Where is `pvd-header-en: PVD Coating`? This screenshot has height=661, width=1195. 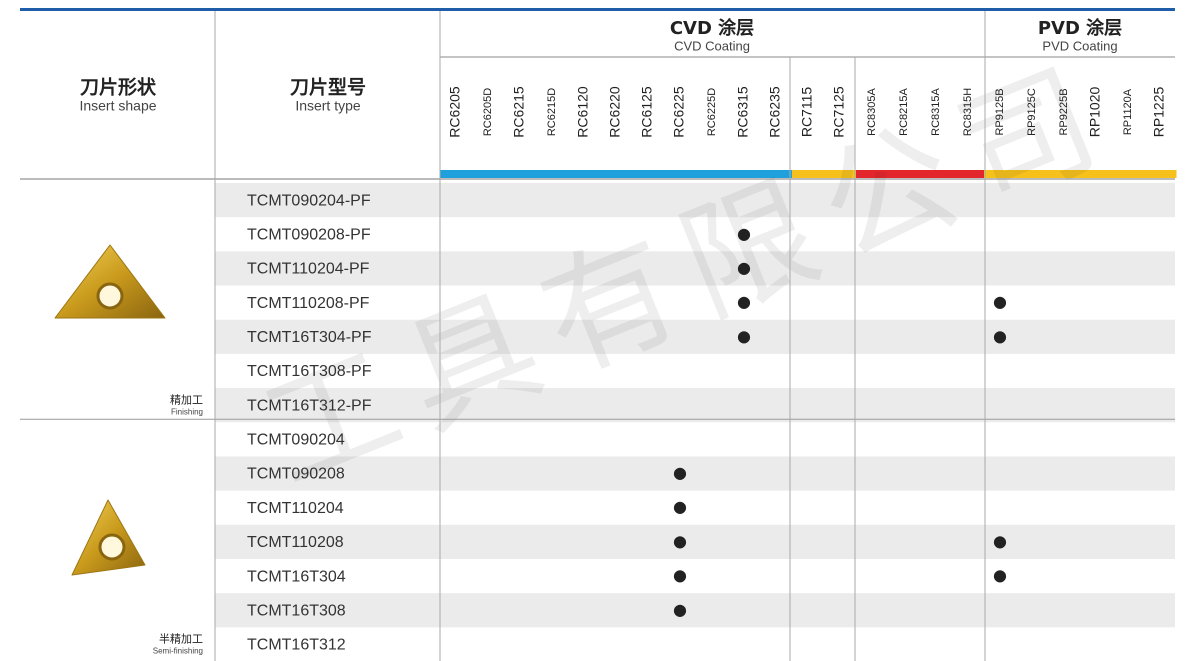
pvd-header-en: PVD Coating is located at coordinates (1079, 45).